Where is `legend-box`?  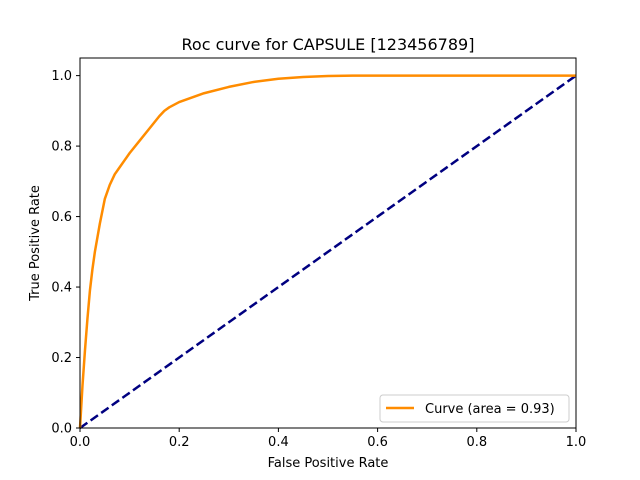
legend-box is located at coordinates (474, 408).